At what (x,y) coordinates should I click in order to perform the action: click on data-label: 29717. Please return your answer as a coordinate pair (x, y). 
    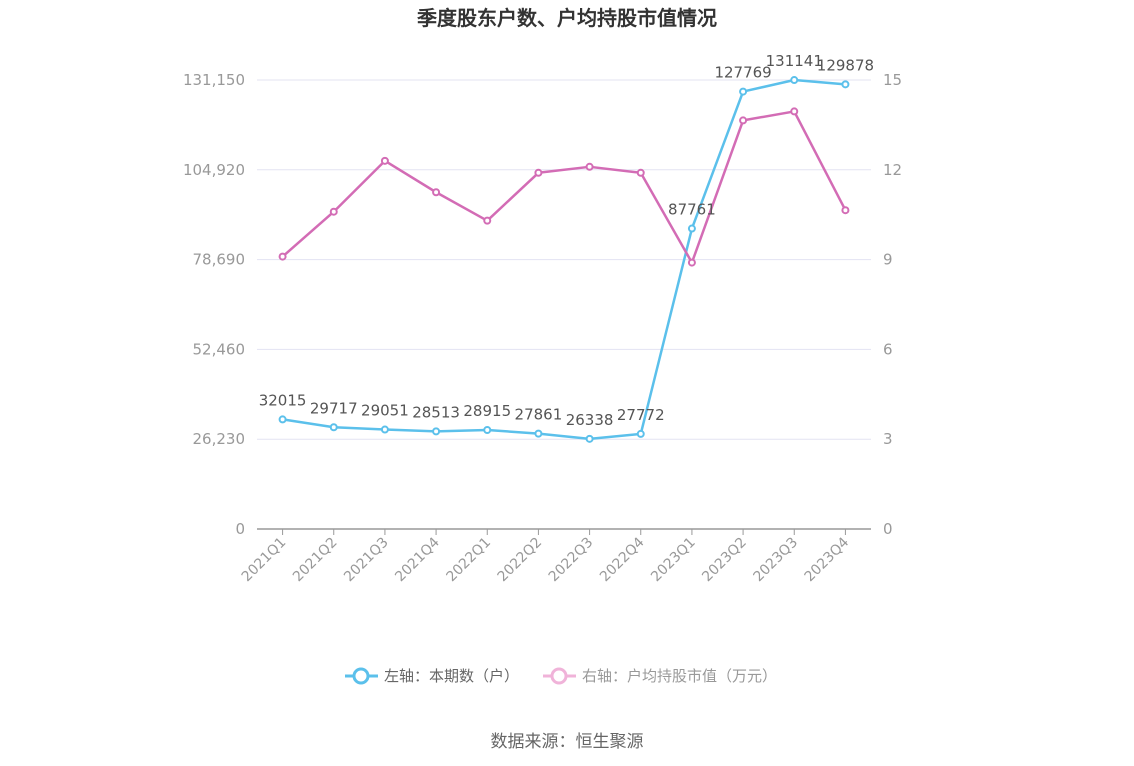
    Looking at the image, I should click on (334, 408).